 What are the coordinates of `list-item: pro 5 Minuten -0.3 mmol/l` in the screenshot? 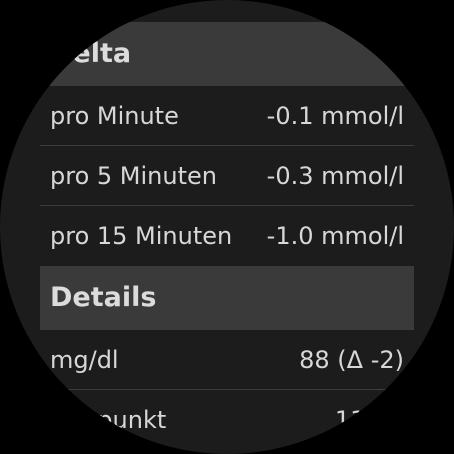 It's located at (227, 176).